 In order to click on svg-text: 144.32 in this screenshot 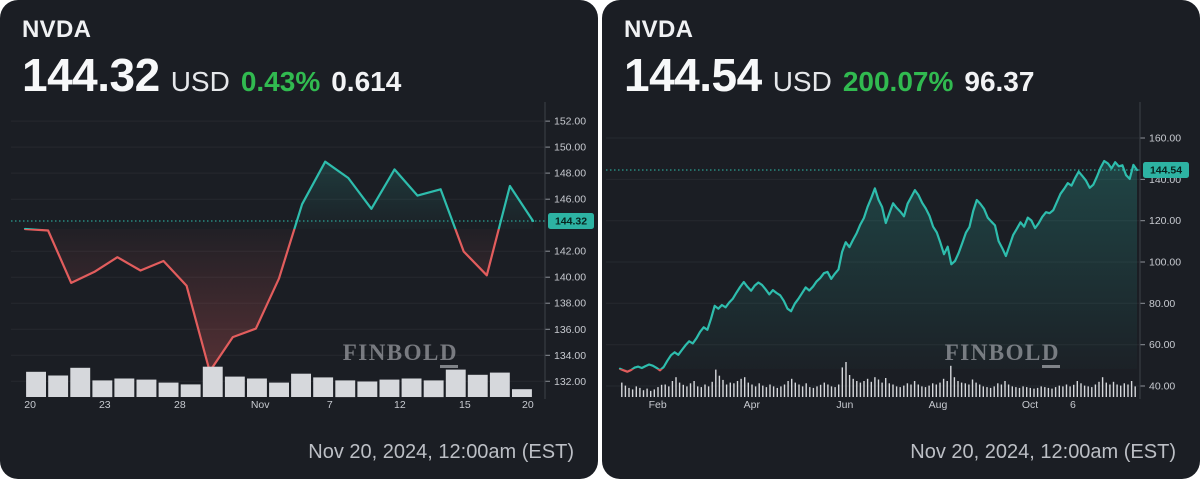, I will do `click(571, 222)`.